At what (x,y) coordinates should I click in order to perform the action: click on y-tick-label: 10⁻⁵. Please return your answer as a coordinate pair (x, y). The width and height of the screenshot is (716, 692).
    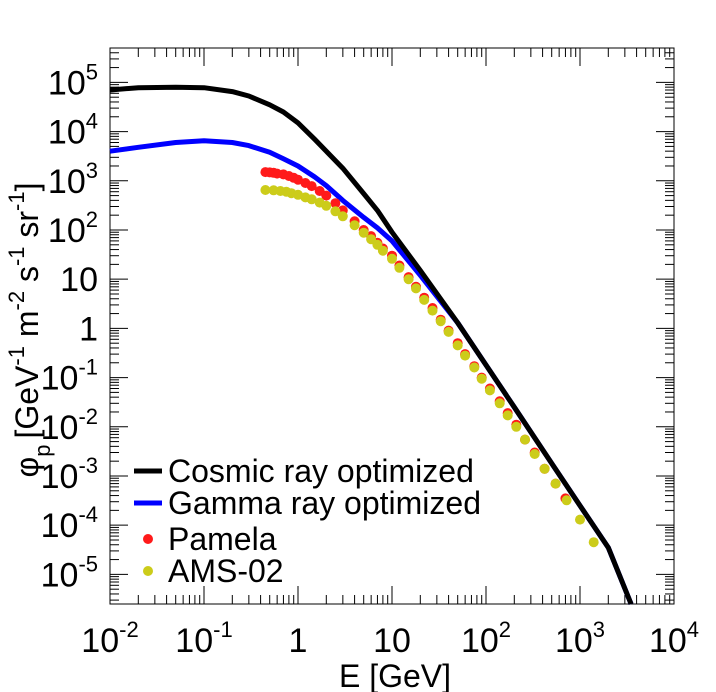
    Looking at the image, I should click on (69, 572).